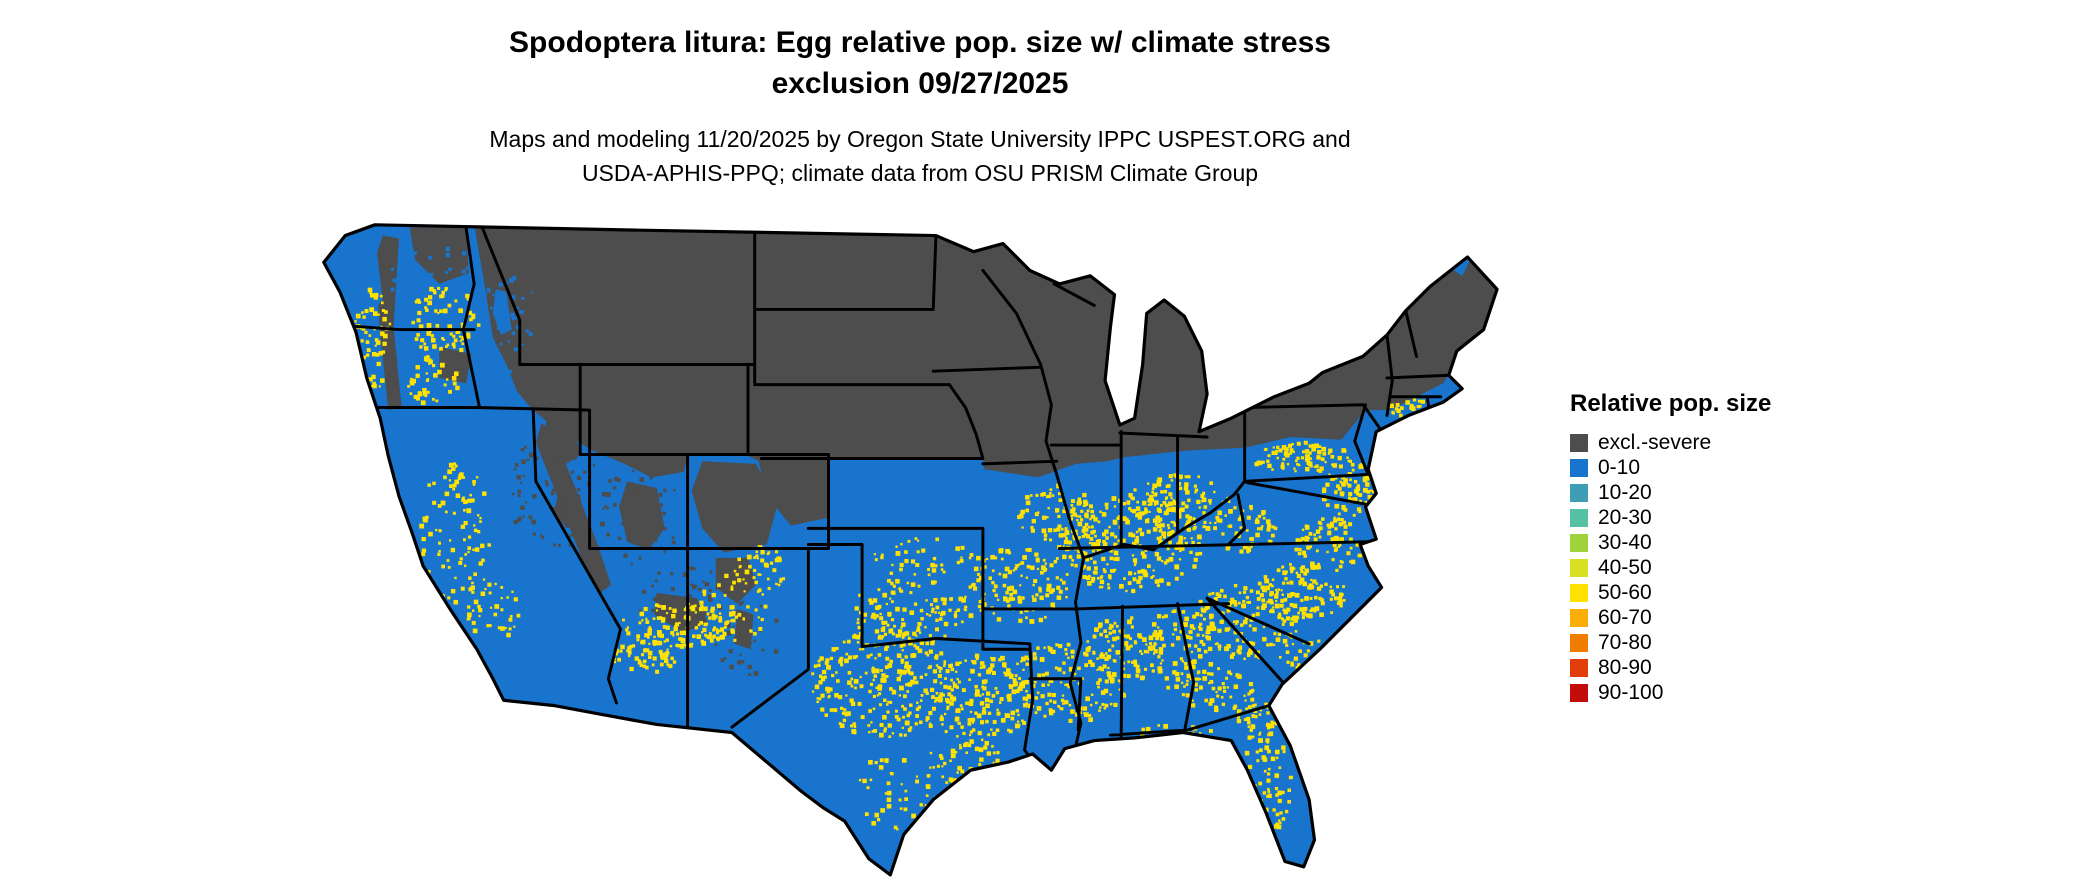 The image size is (2100, 892). What do you see at coordinates (1670, 492) in the screenshot?
I see `legend-item: 10-20` at bounding box center [1670, 492].